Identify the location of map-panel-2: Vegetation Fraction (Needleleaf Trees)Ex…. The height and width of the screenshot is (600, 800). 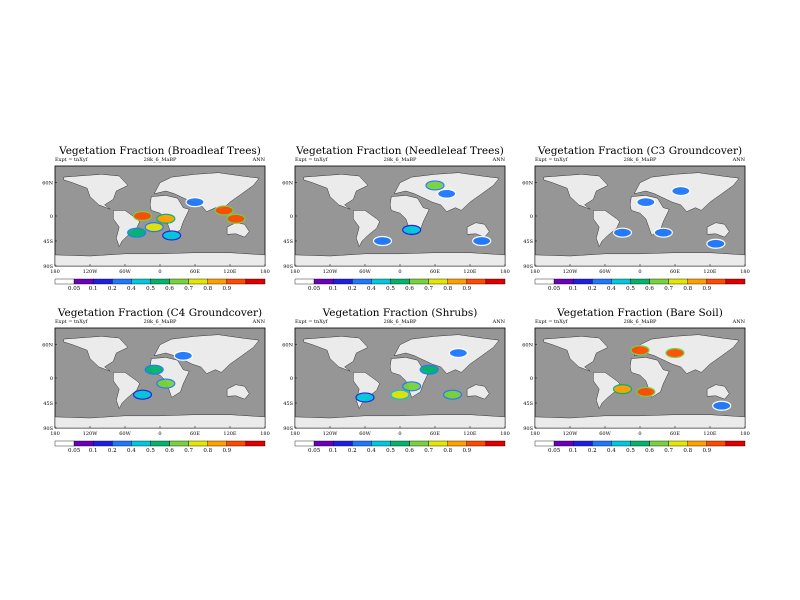
(396, 218).